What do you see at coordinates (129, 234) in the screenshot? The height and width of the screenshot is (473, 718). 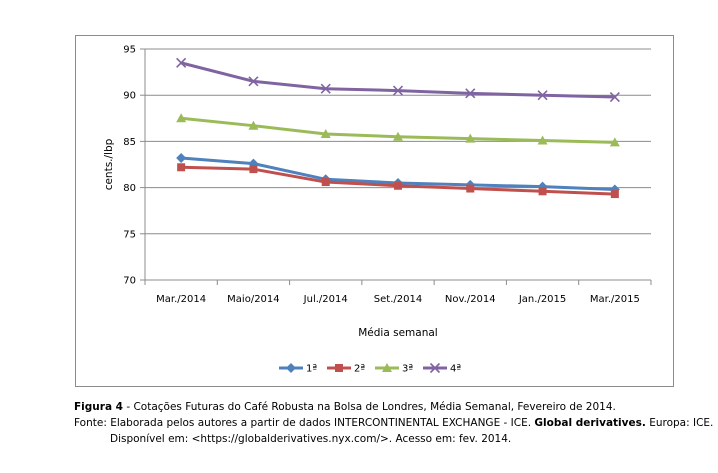 I see `y-tick-label: 75` at bounding box center [129, 234].